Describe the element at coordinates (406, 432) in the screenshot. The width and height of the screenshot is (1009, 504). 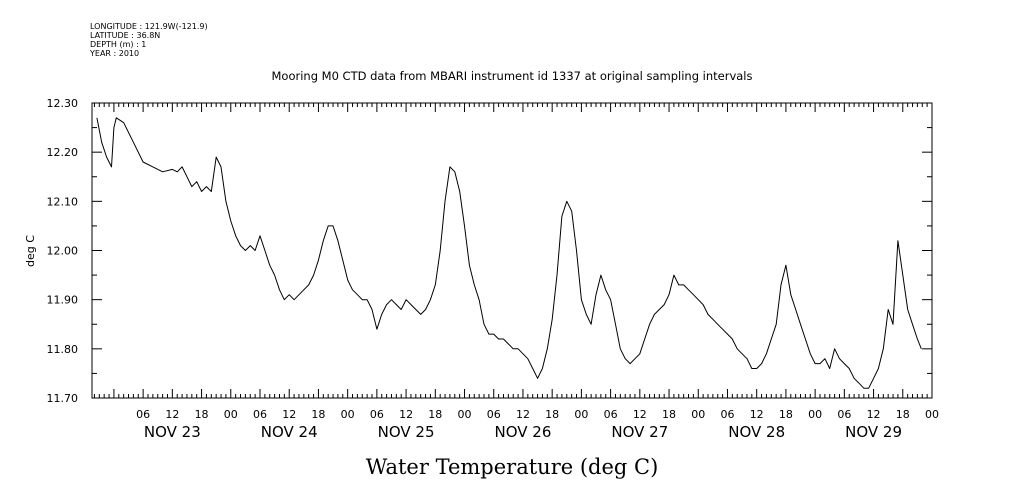
I see `x-day-label: NOV 25` at that location.